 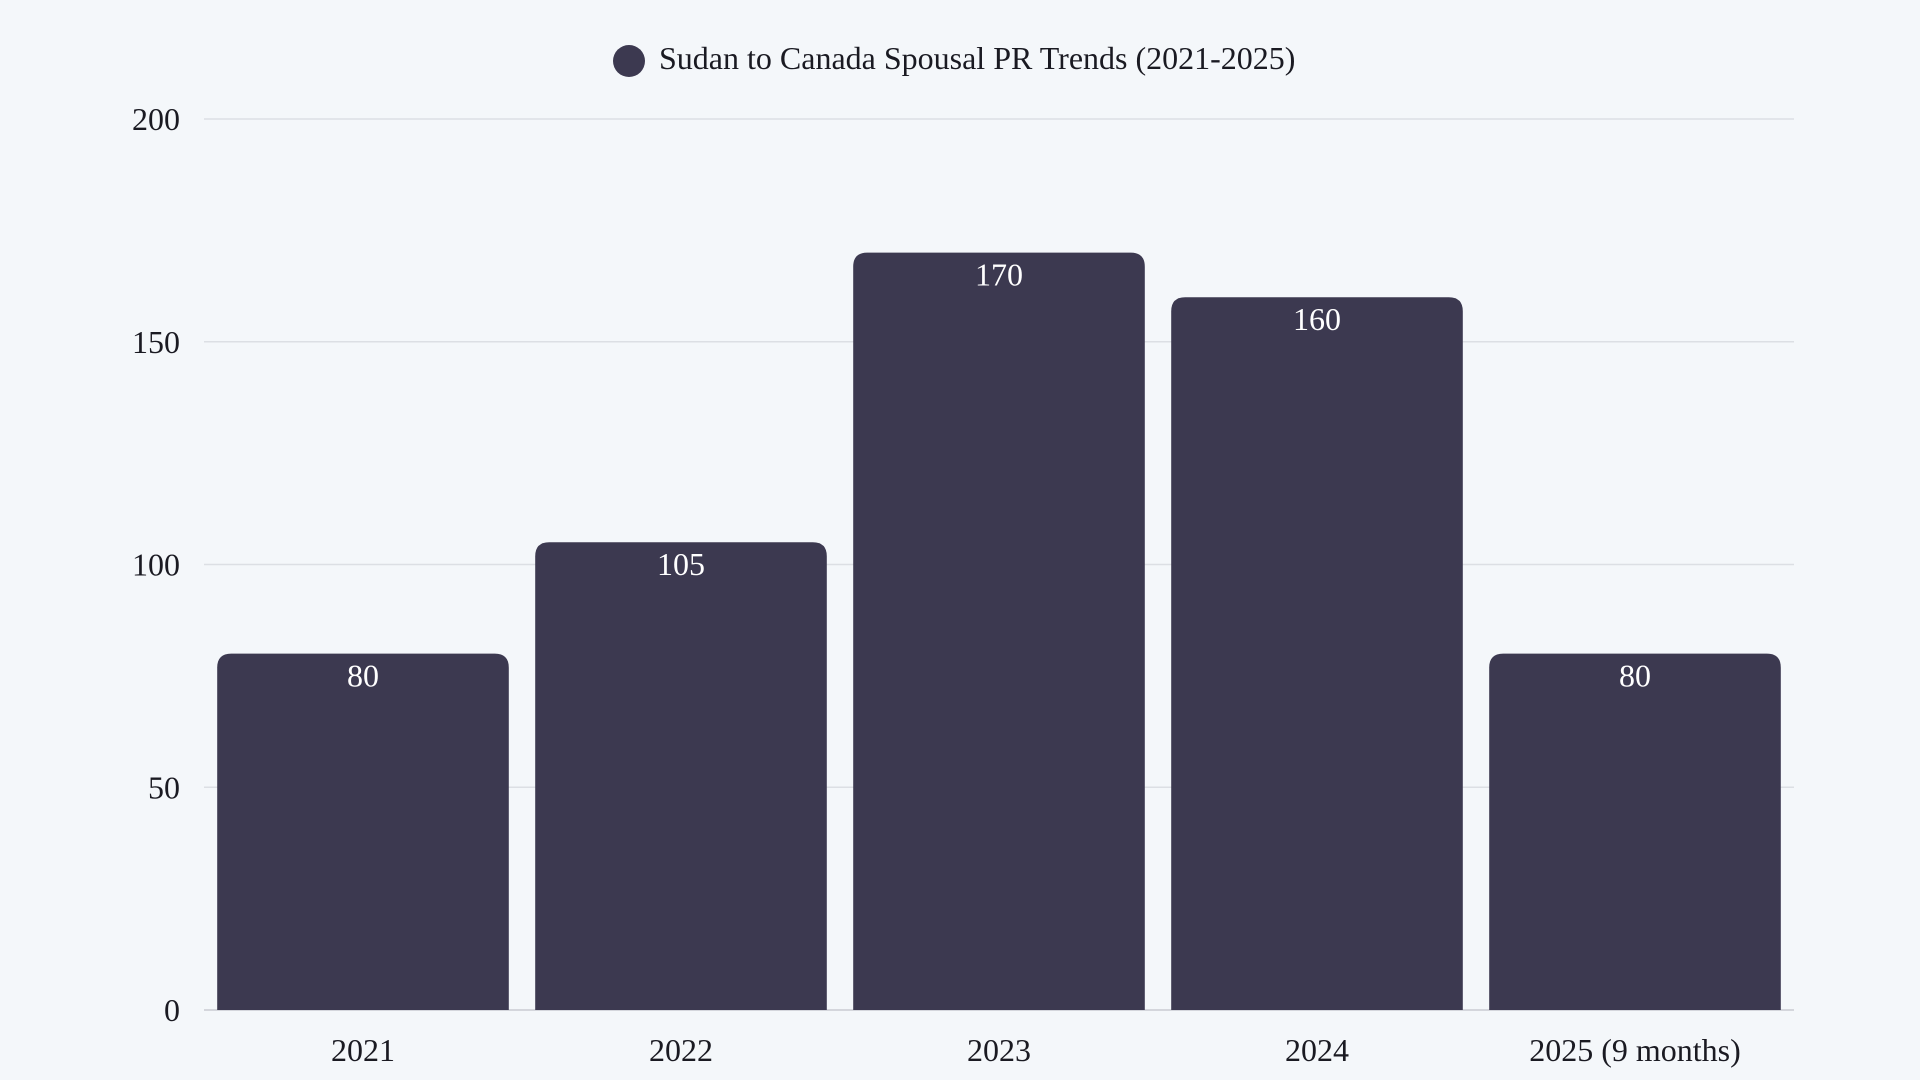 I want to click on y-tick-label: 150, so click(x=156, y=342).